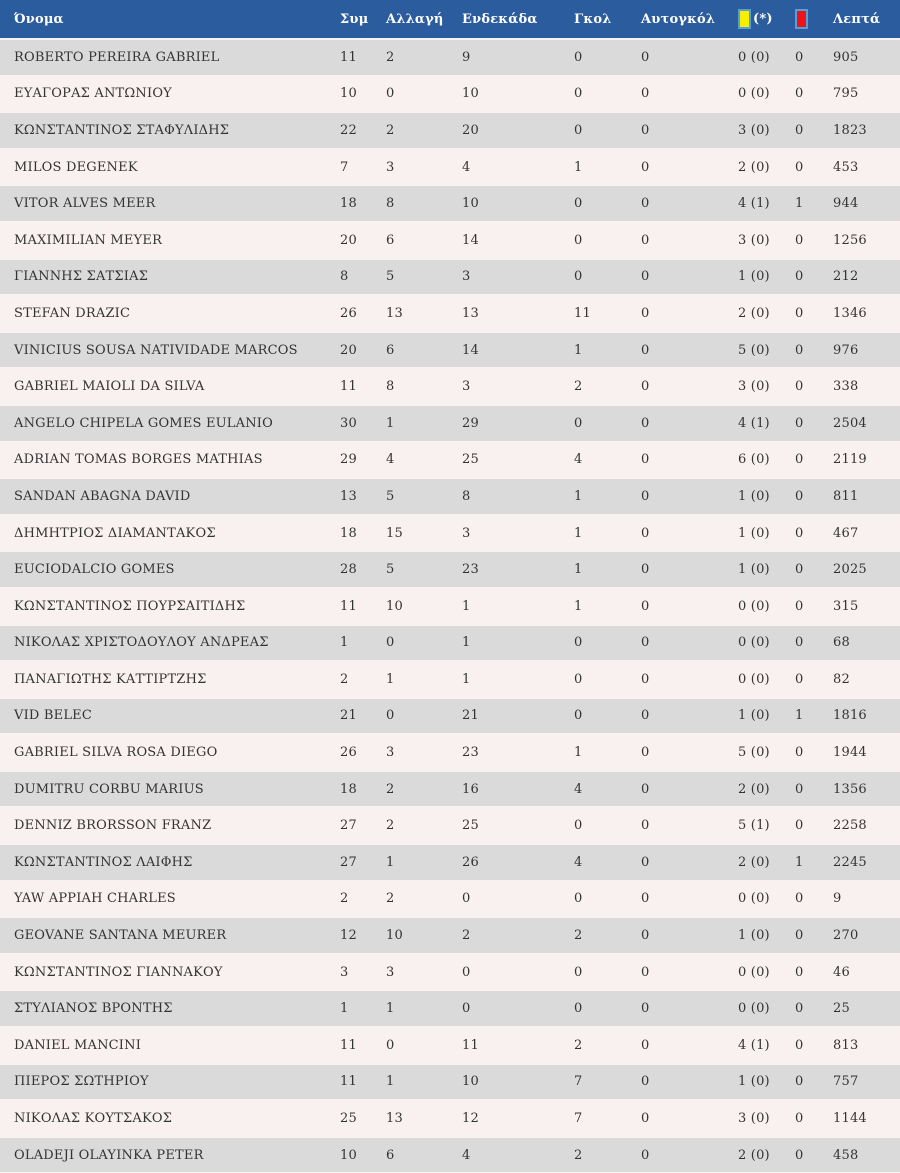 The width and height of the screenshot is (900, 1173). What do you see at coordinates (866, 1117) in the screenshot?
I see `minutes-cell: 1144` at bounding box center [866, 1117].